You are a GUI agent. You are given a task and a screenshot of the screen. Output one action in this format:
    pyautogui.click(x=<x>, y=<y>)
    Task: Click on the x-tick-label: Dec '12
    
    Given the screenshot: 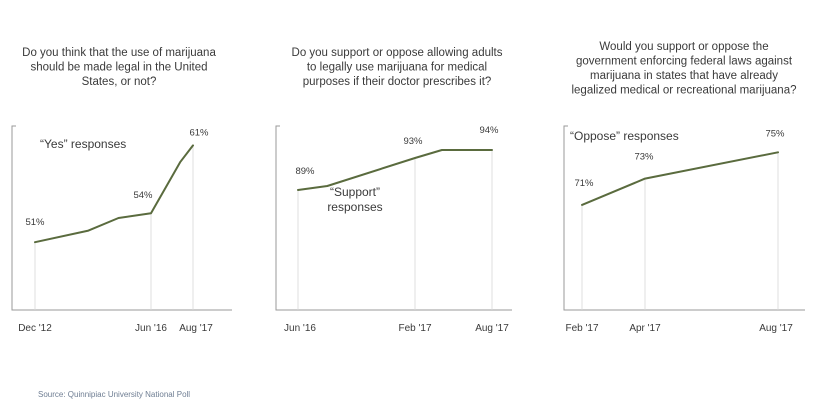 What is the action you would take?
    pyautogui.click(x=35, y=328)
    